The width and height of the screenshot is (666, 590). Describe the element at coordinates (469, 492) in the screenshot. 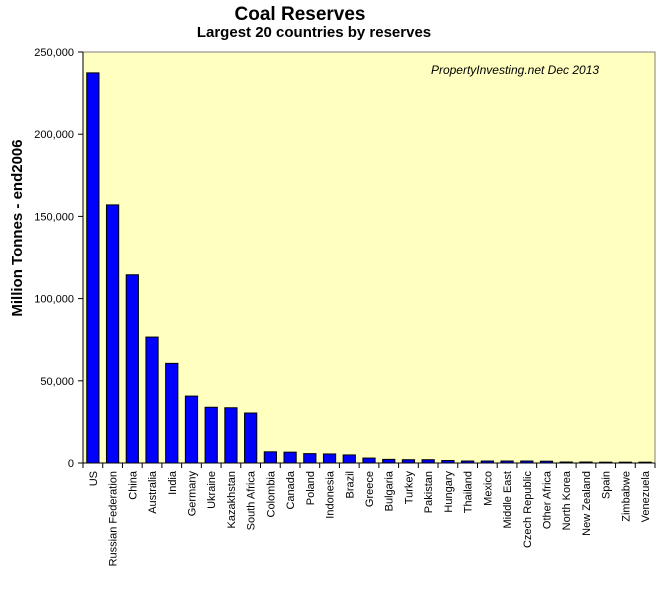

I see `x-tick-label: Thailand` at that location.